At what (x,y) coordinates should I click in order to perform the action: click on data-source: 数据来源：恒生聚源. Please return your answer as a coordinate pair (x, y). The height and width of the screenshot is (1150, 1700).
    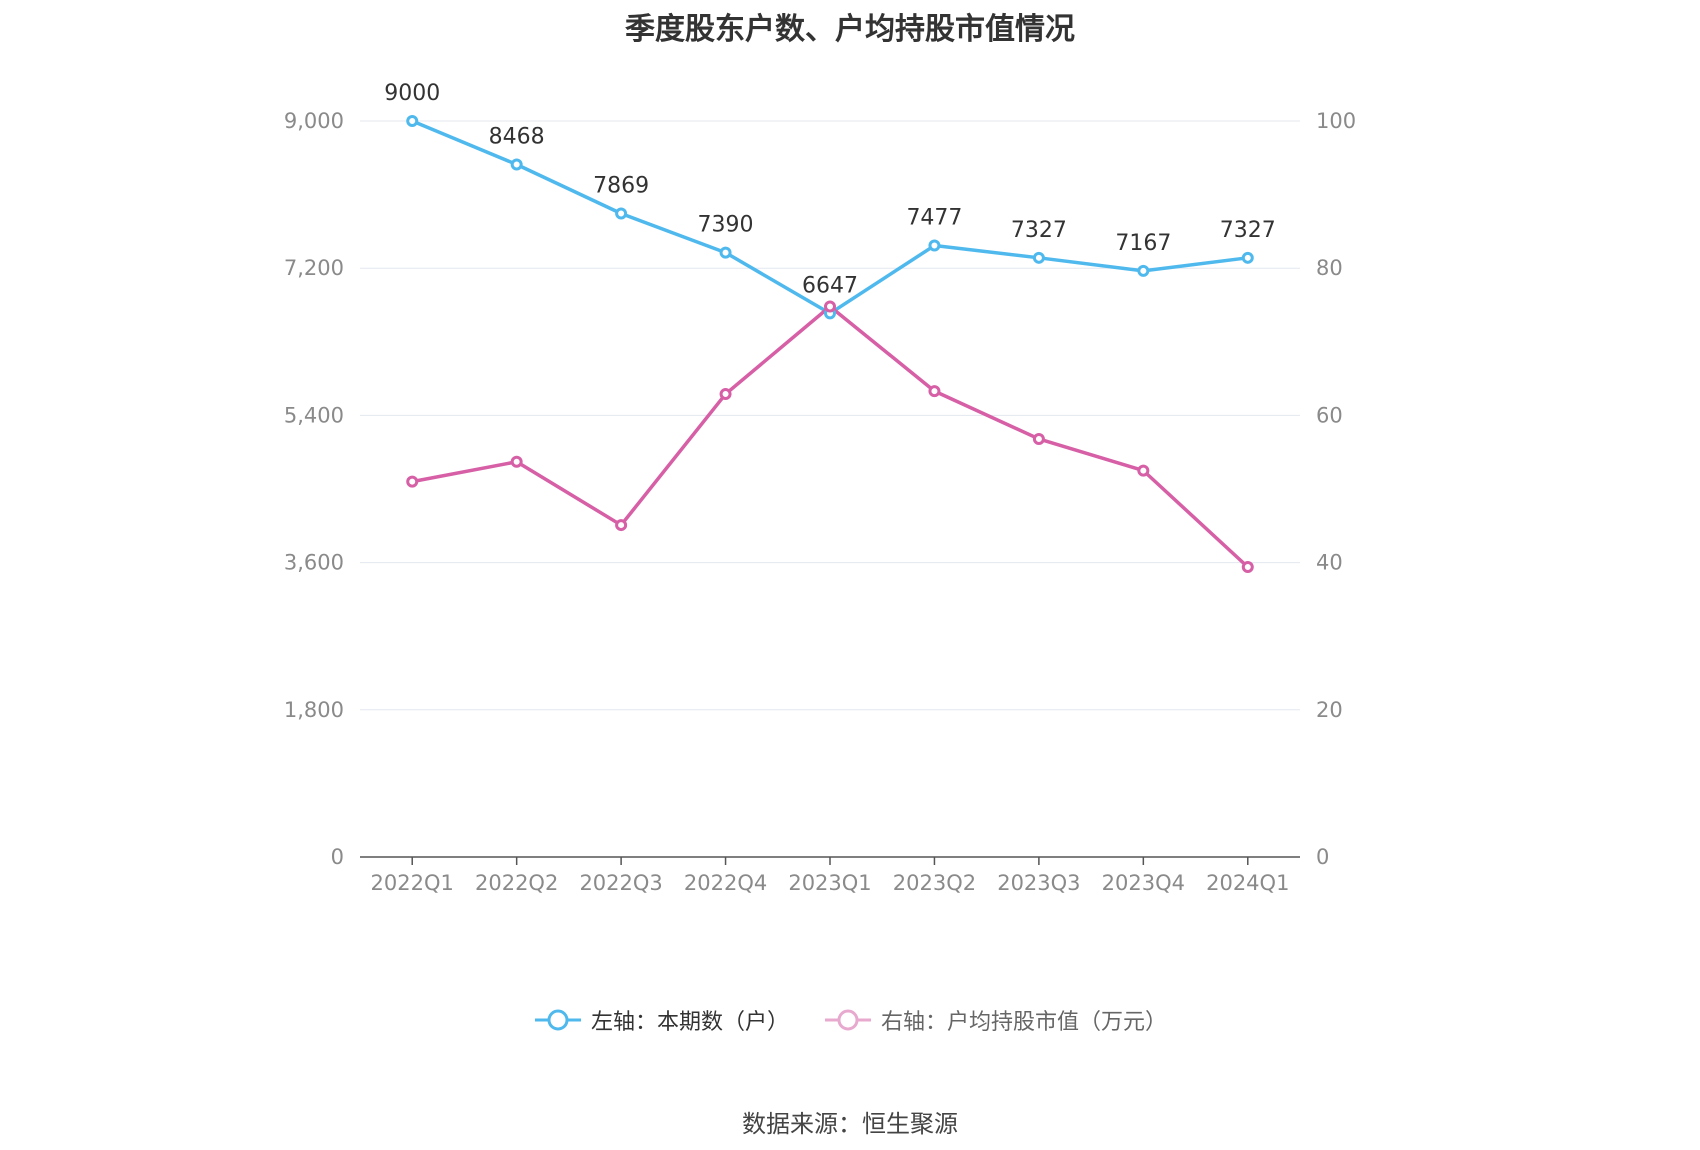
    Looking at the image, I should click on (850, 1124).